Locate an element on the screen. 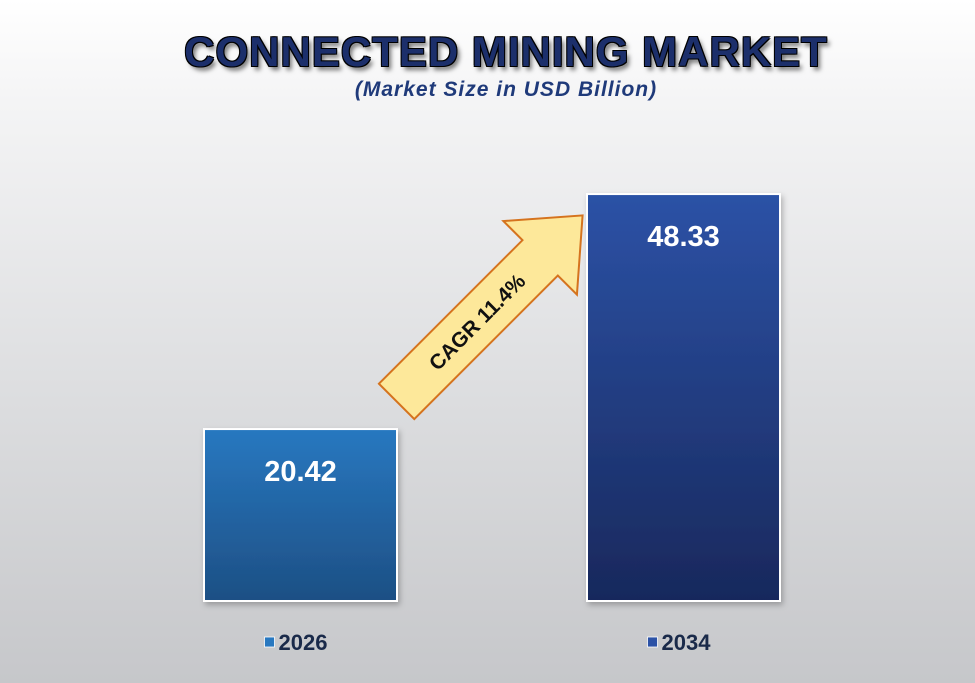 Image resolution: width=975 pixels, height=683 pixels. data-label-2034: 48.33 is located at coordinates (683, 237).